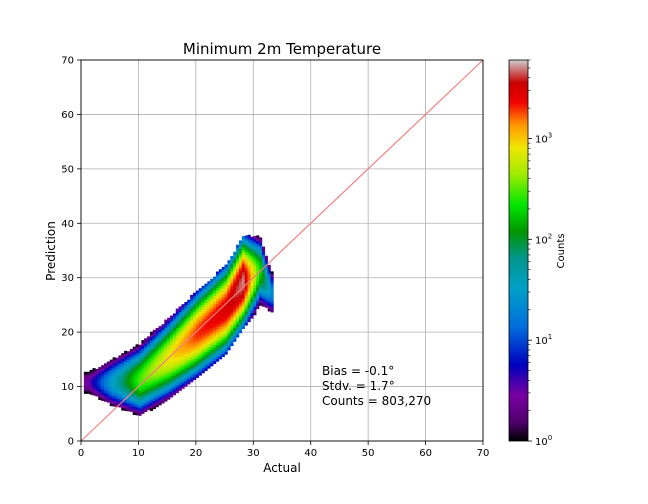 The width and height of the screenshot is (648, 504). What do you see at coordinates (561, 251) in the screenshot?
I see `colorbar-label: Counts` at bounding box center [561, 251].